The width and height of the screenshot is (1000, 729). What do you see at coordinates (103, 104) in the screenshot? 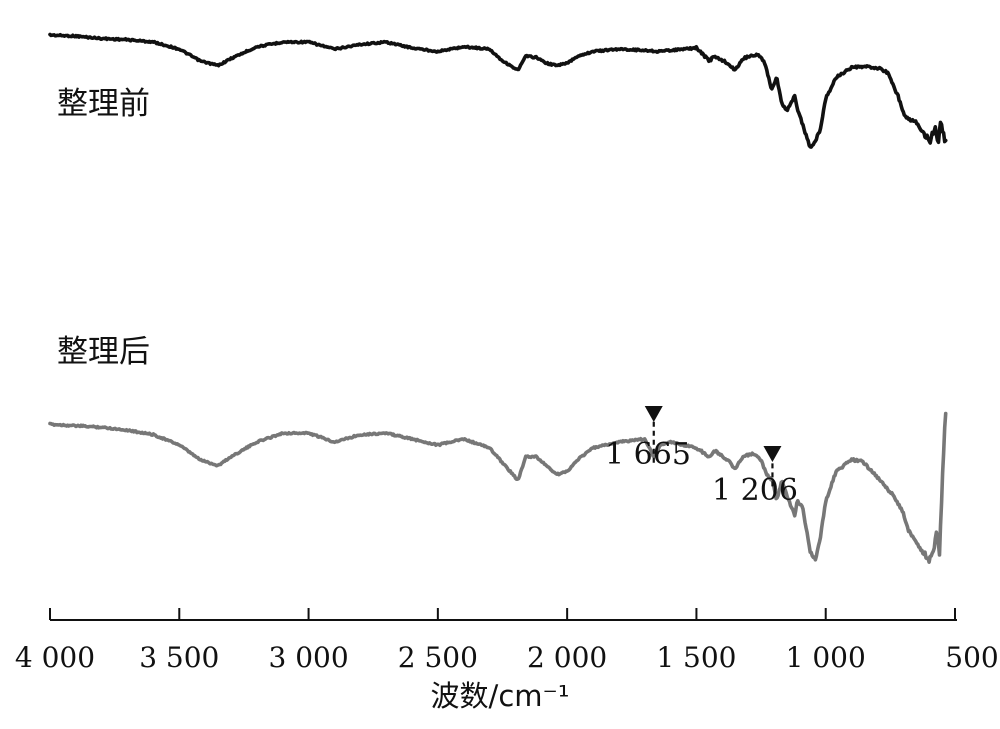
I see `series-label-1: 整理前` at bounding box center [103, 104].